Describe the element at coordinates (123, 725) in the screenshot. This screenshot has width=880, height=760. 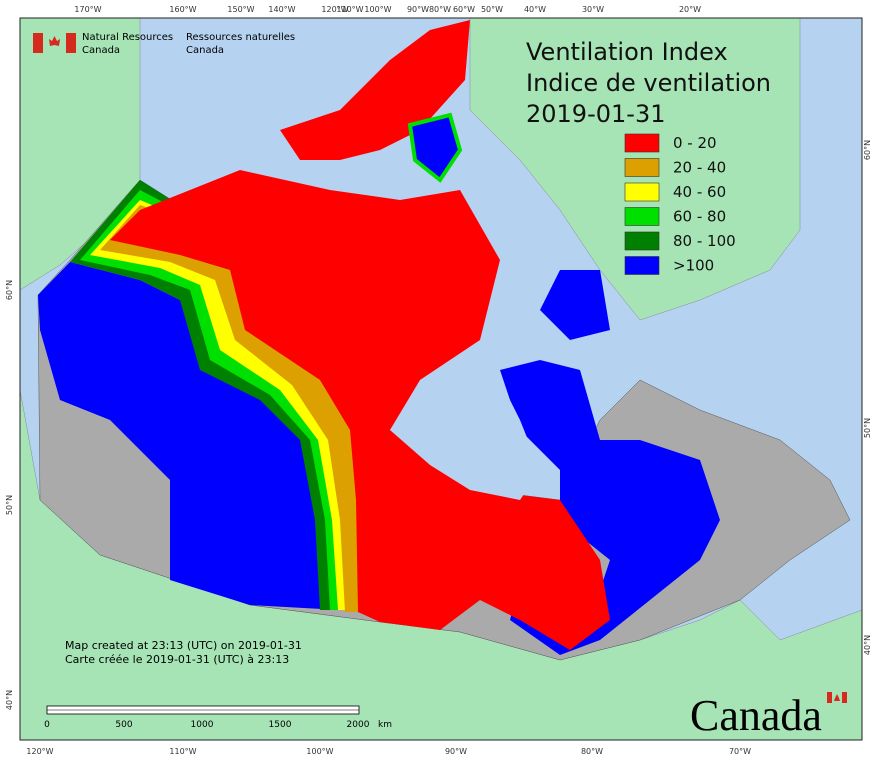
I see `scale-label: 500` at that location.